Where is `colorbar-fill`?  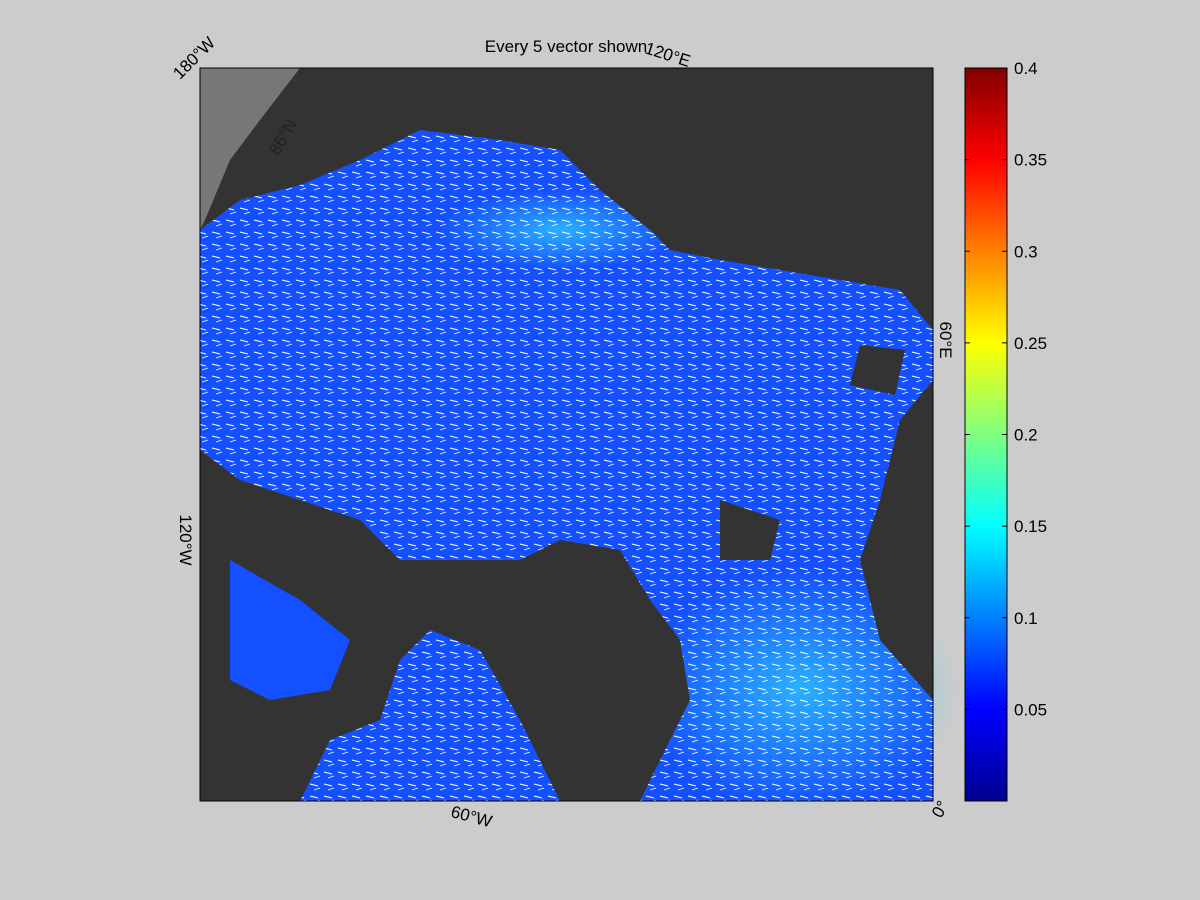 colorbar-fill is located at coordinates (986, 434).